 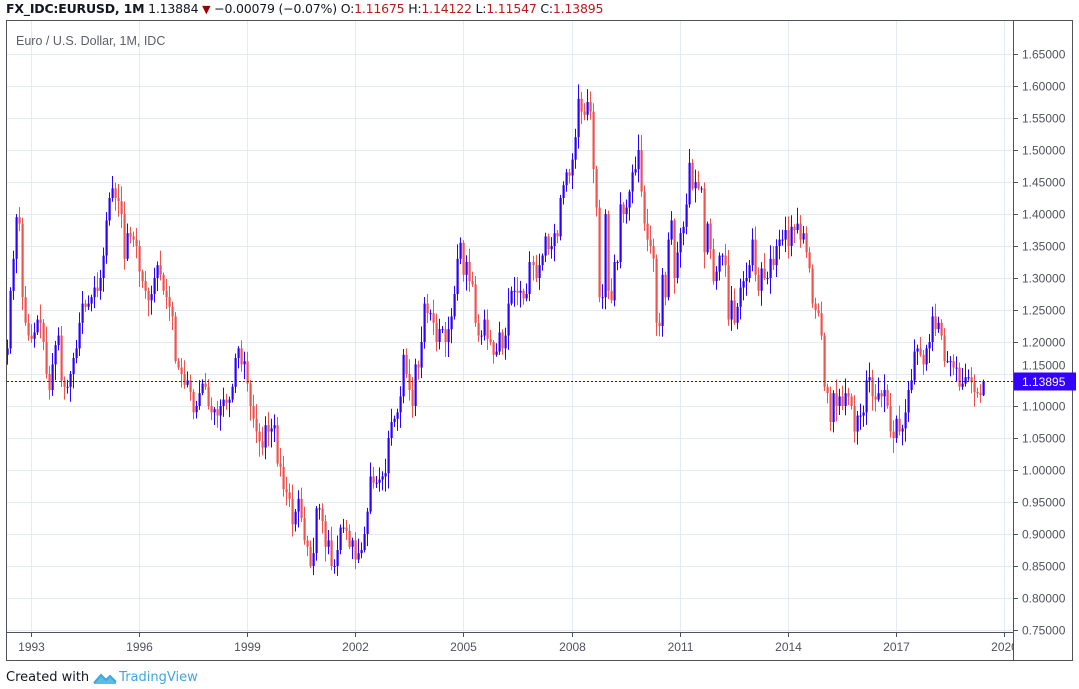 What do you see at coordinates (415, 8) in the screenshot?
I see `high-label: H:` at bounding box center [415, 8].